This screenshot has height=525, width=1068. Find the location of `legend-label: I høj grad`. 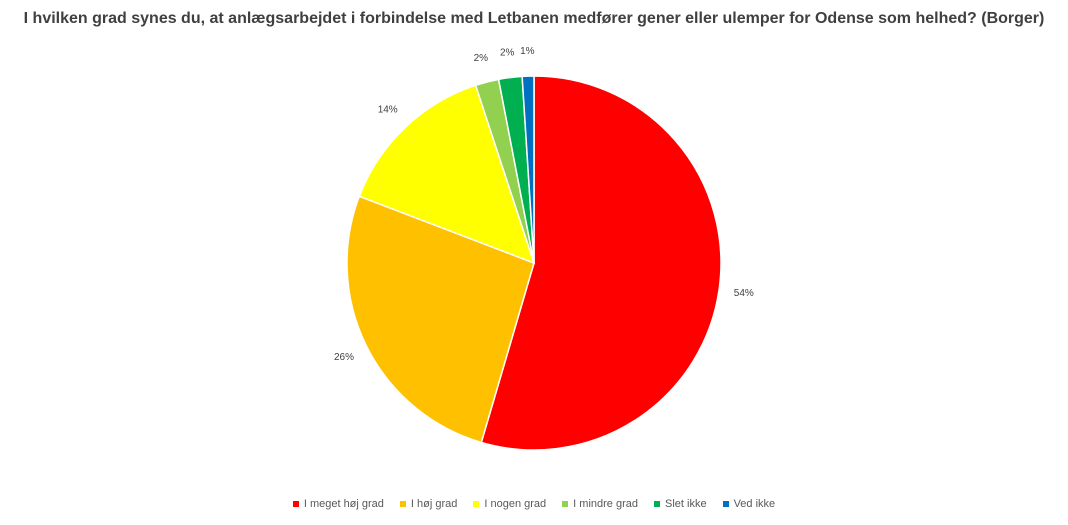

legend-label: I høj grad is located at coordinates (434, 504).